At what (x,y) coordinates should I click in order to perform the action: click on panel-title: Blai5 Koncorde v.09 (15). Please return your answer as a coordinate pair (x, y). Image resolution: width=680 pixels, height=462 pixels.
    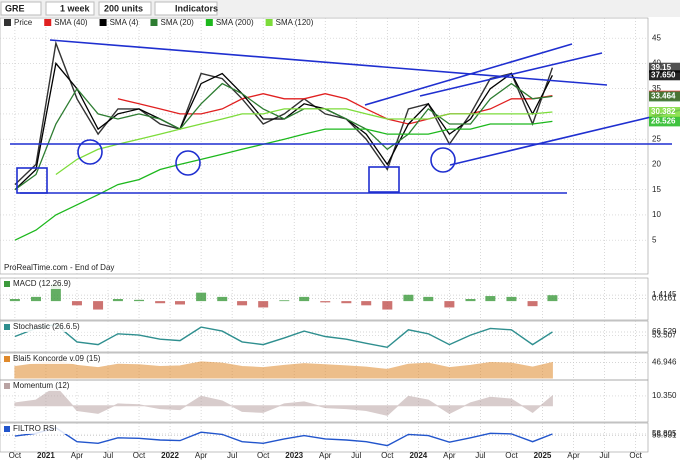
    Looking at the image, I should click on (57, 358).